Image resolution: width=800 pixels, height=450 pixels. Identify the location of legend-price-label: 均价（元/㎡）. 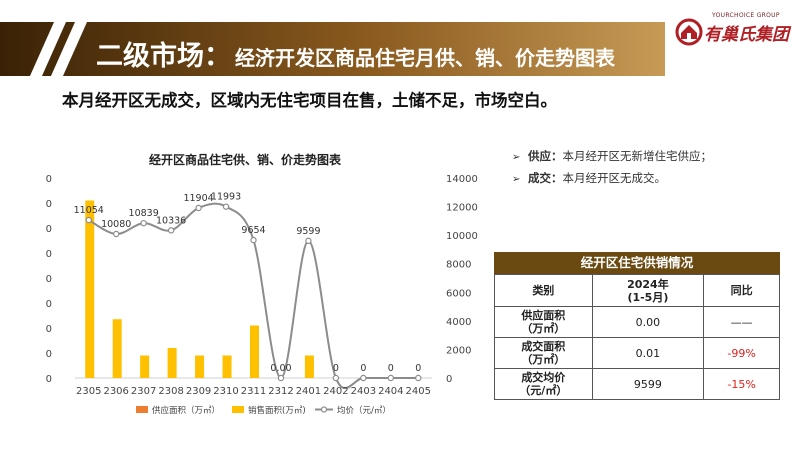
(364, 410).